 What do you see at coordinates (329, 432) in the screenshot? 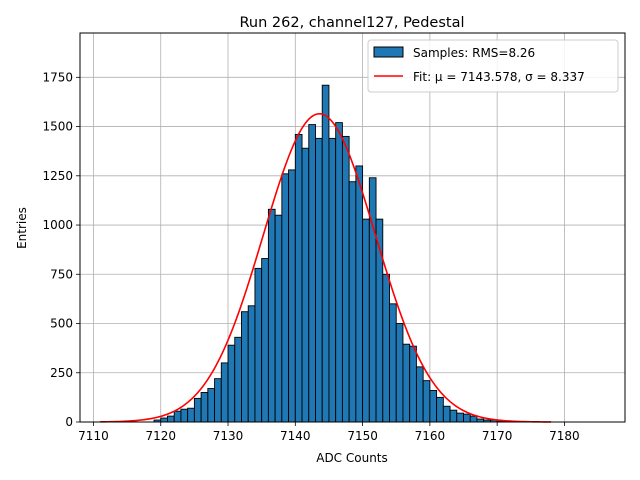
I see `x-axis-ticks: 7110 7120 7130 7140 7150 7160 7170 7180` at bounding box center [329, 432].